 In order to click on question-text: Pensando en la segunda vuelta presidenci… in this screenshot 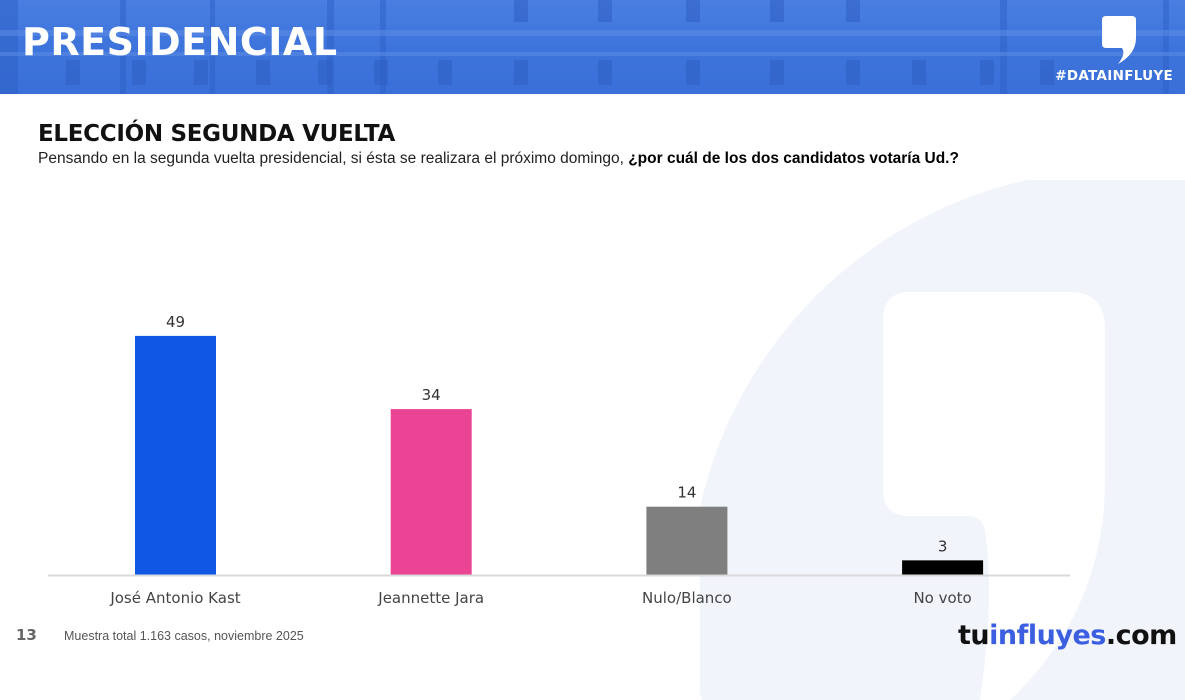, I will do `click(333, 158)`.